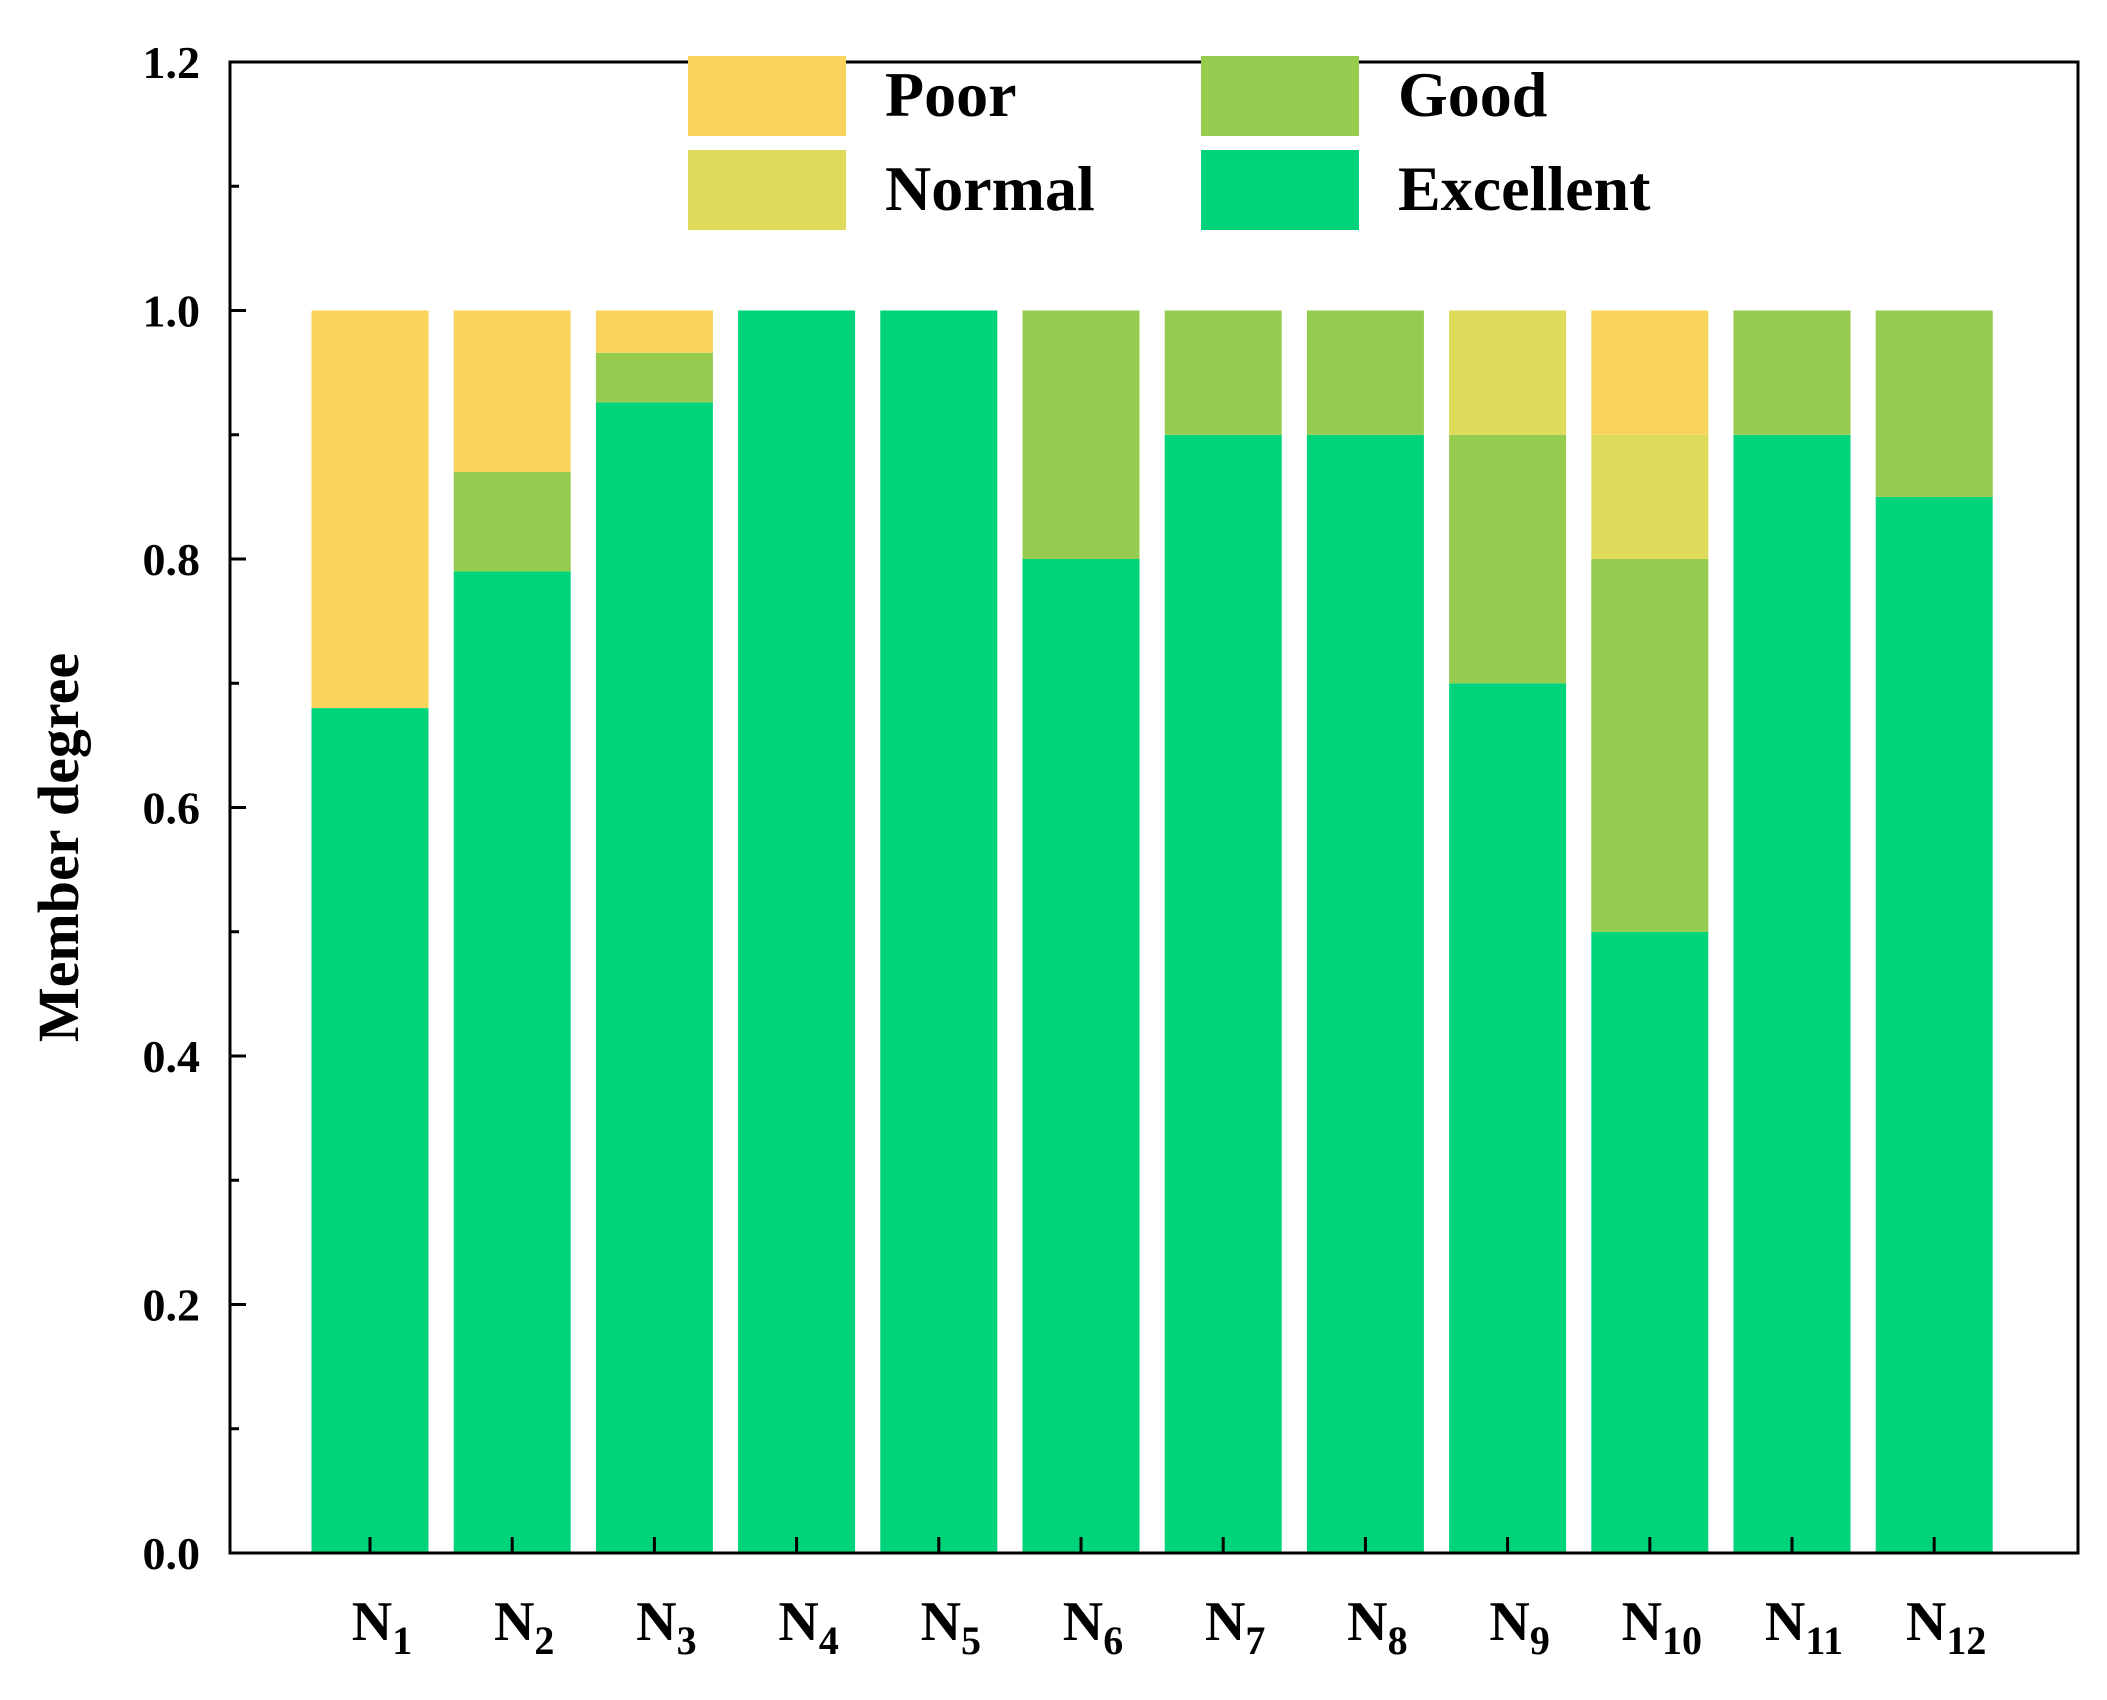  Describe the element at coordinates (1804, 1627) in the screenshot. I see `x-tick-label: N11` at that location.